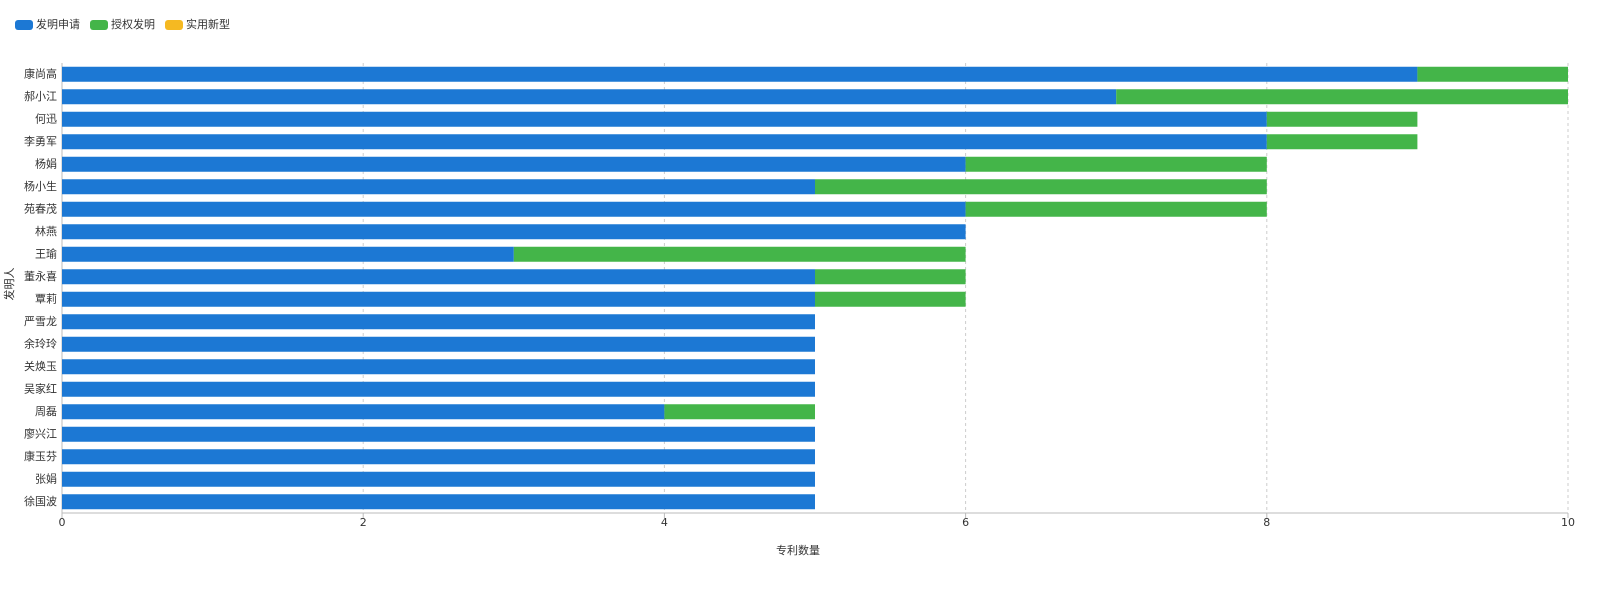 This screenshot has width=1608, height=609. Describe the element at coordinates (965, 522) in the screenshot. I see `x-tick-label: 6` at that location.